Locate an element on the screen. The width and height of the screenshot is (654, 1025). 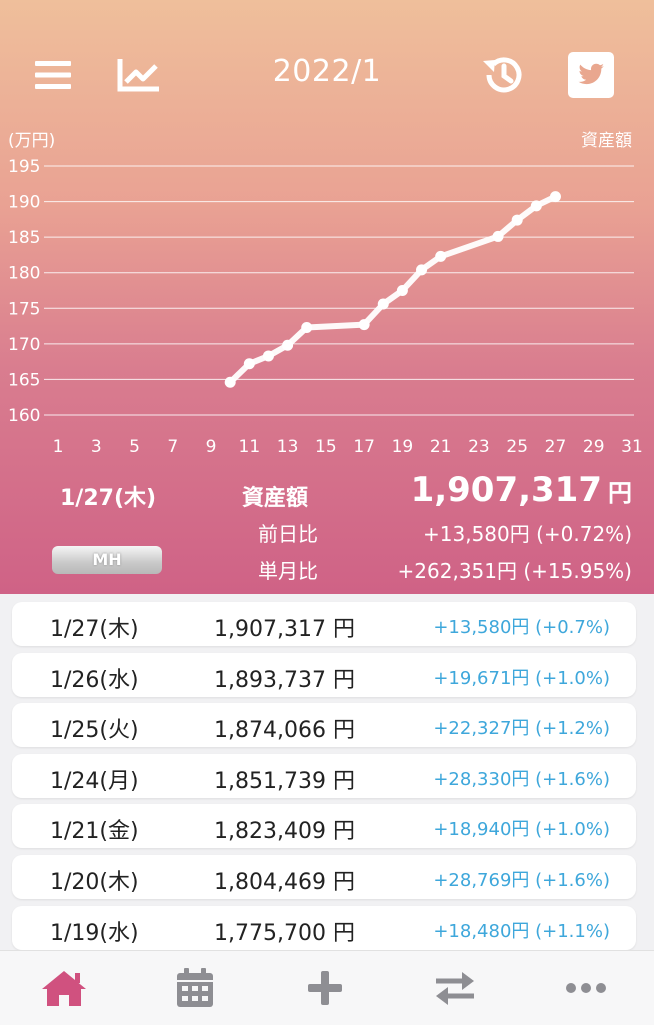
y-tick-label: 165 is located at coordinates (24, 380).